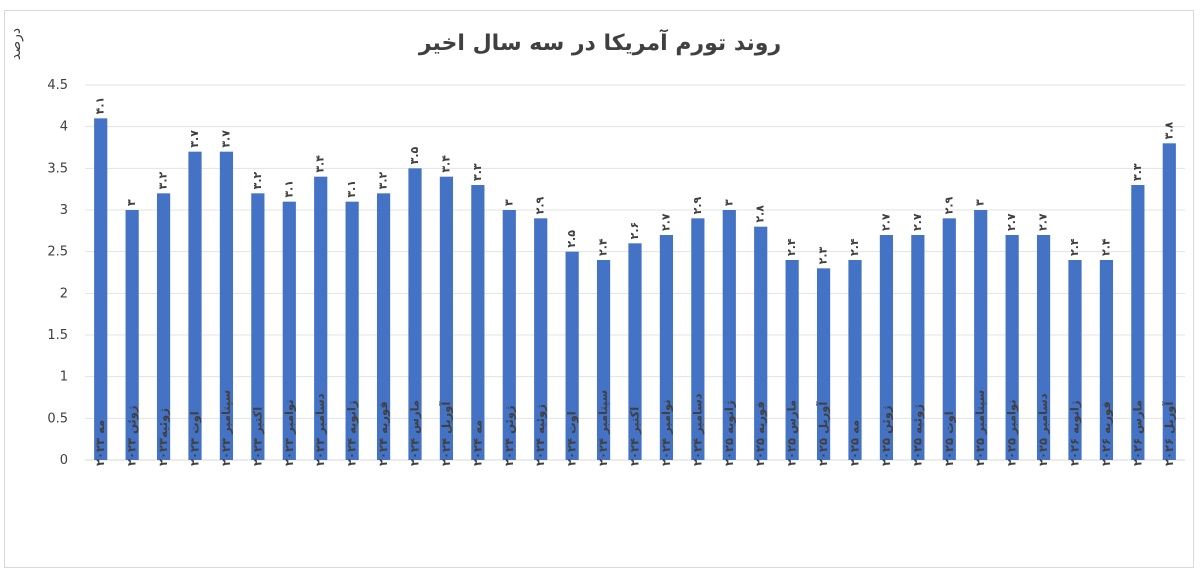 Image resolution: width=1200 pixels, height=572 pixels. Describe the element at coordinates (1043, 429) in the screenshot. I see `category-label: دسامبر ۲۰۲۵` at that location.